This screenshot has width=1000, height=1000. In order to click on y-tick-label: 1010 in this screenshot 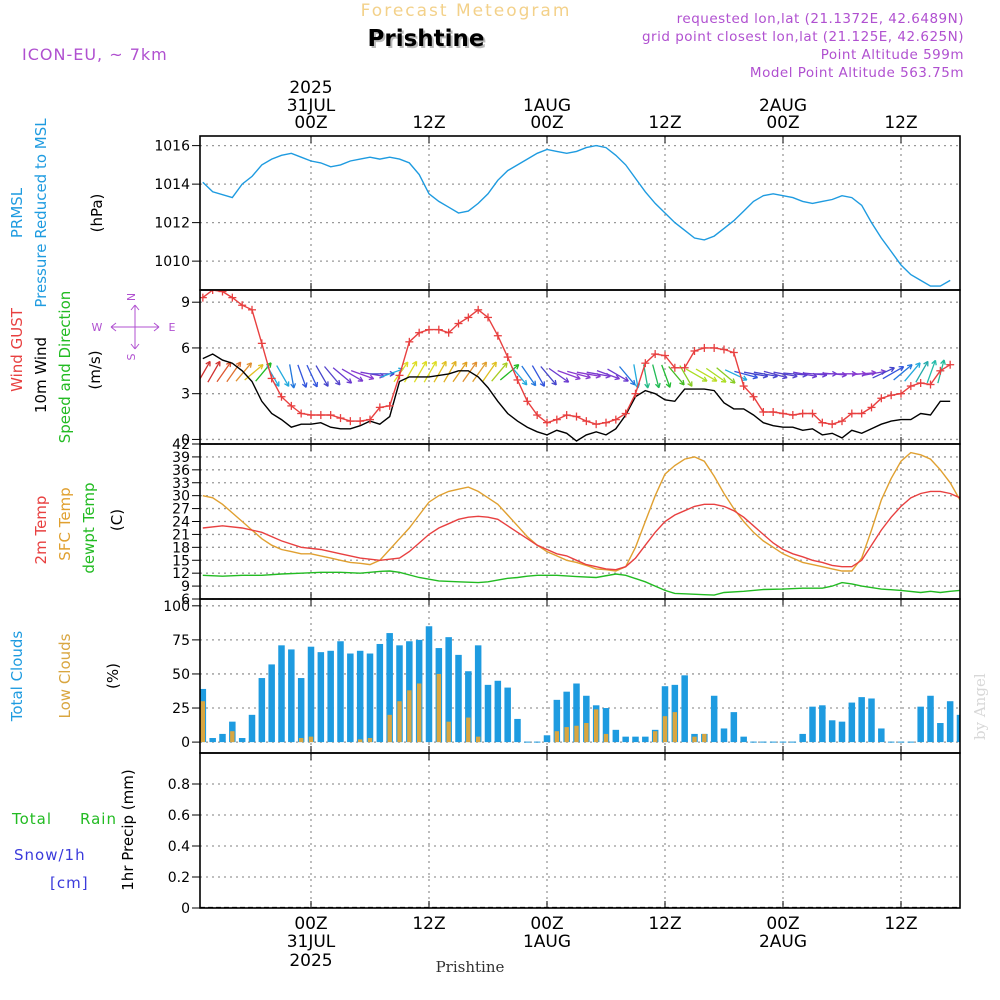, I will do `click(172, 262)`.